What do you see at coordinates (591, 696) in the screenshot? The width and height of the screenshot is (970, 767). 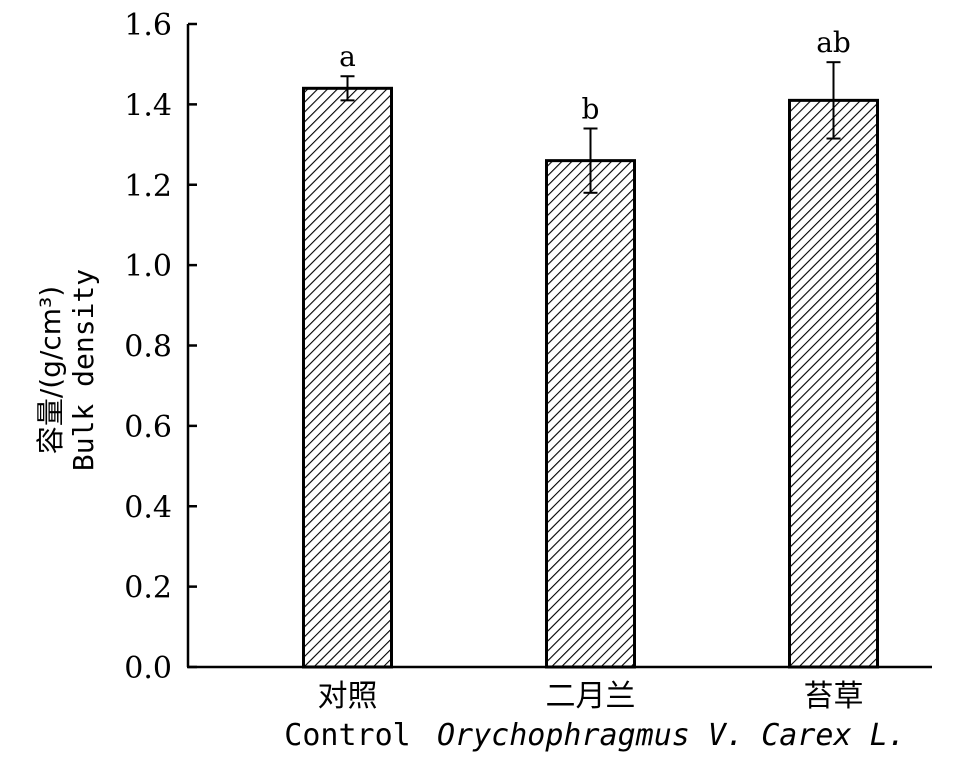 I see `x-category-label-cn: 二月兰` at bounding box center [591, 696].